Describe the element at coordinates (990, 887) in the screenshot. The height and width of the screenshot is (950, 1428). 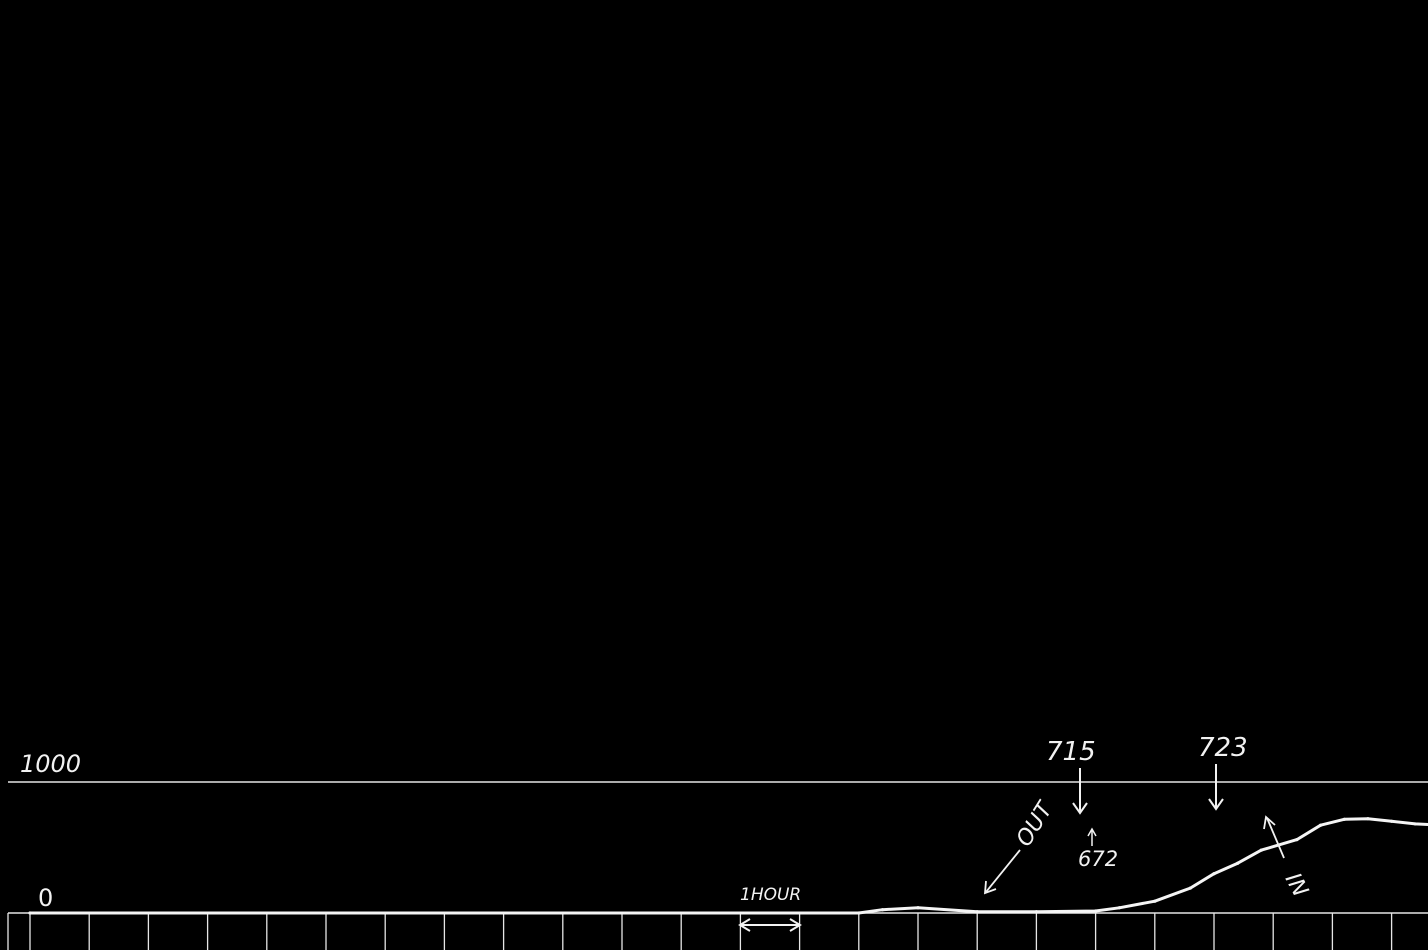
I see `arrow-out-head` at that location.